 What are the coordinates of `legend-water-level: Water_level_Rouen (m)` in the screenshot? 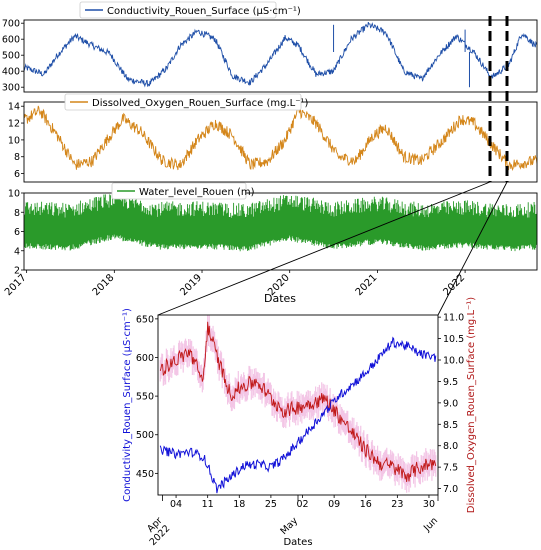 It's located at (183, 191).